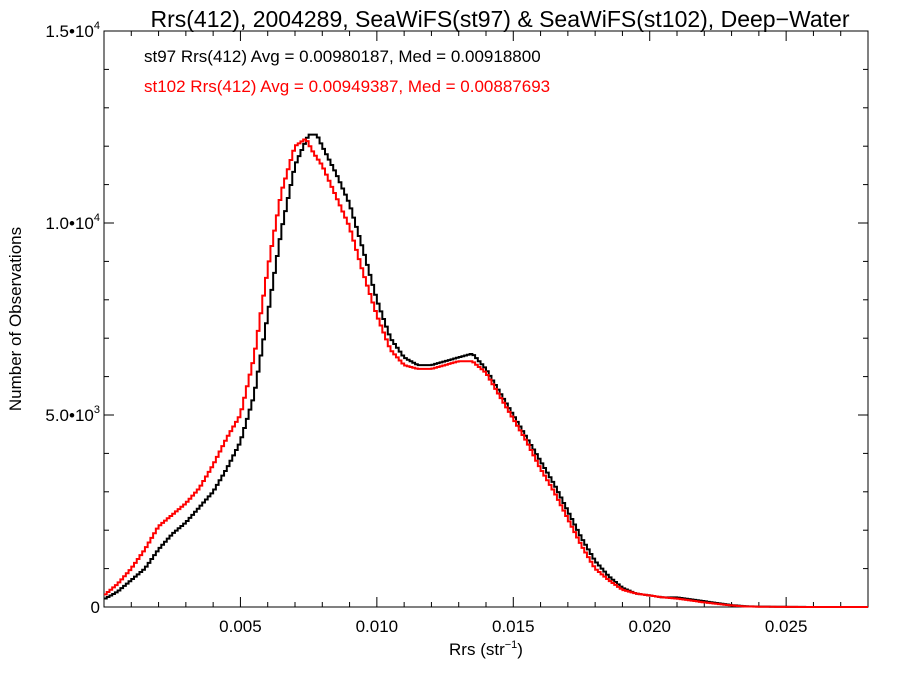 Image resolution: width=900 pixels, height=675 pixels. I want to click on y-tick-label: 0, so click(95, 607).